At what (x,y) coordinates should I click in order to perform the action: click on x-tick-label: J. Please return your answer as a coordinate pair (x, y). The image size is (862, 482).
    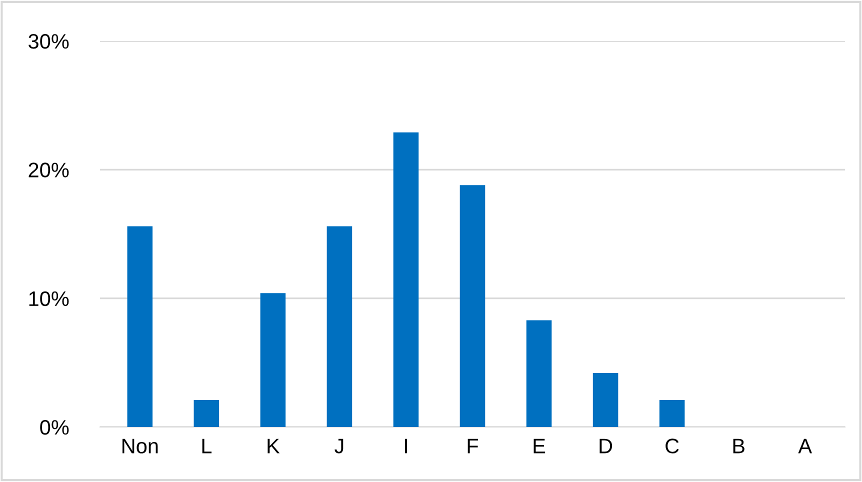
    Looking at the image, I should click on (339, 446).